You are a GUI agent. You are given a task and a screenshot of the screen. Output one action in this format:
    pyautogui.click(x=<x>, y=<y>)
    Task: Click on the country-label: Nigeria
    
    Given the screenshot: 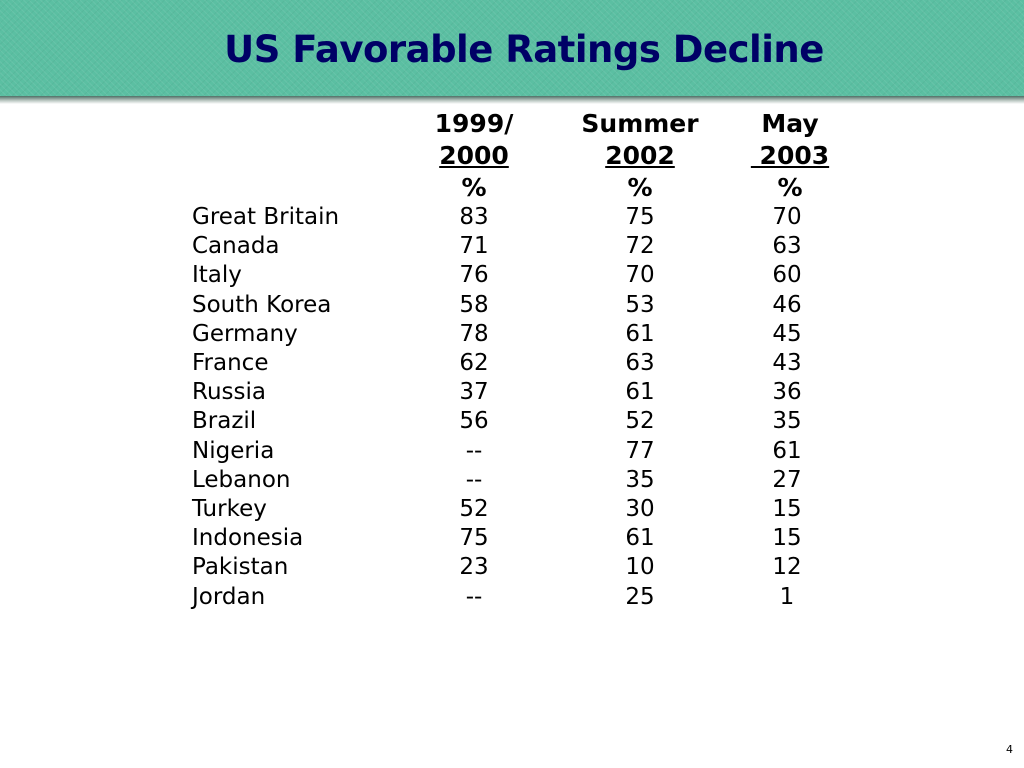 What is the action you would take?
    pyautogui.click(x=233, y=450)
    